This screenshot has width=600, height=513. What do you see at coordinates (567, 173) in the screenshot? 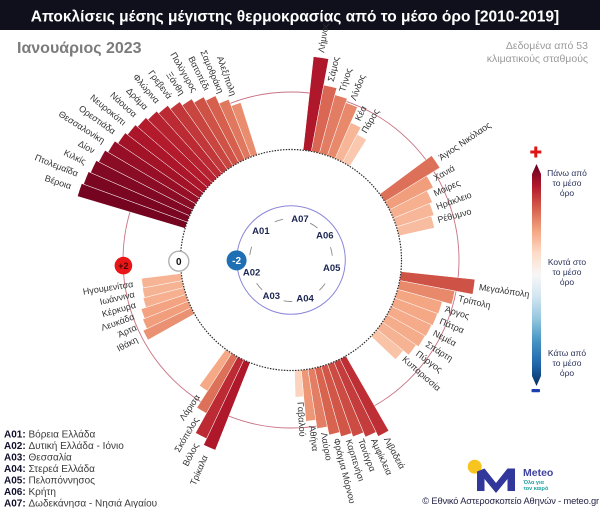
I see `svg-text: Πάνω από` at bounding box center [567, 173].